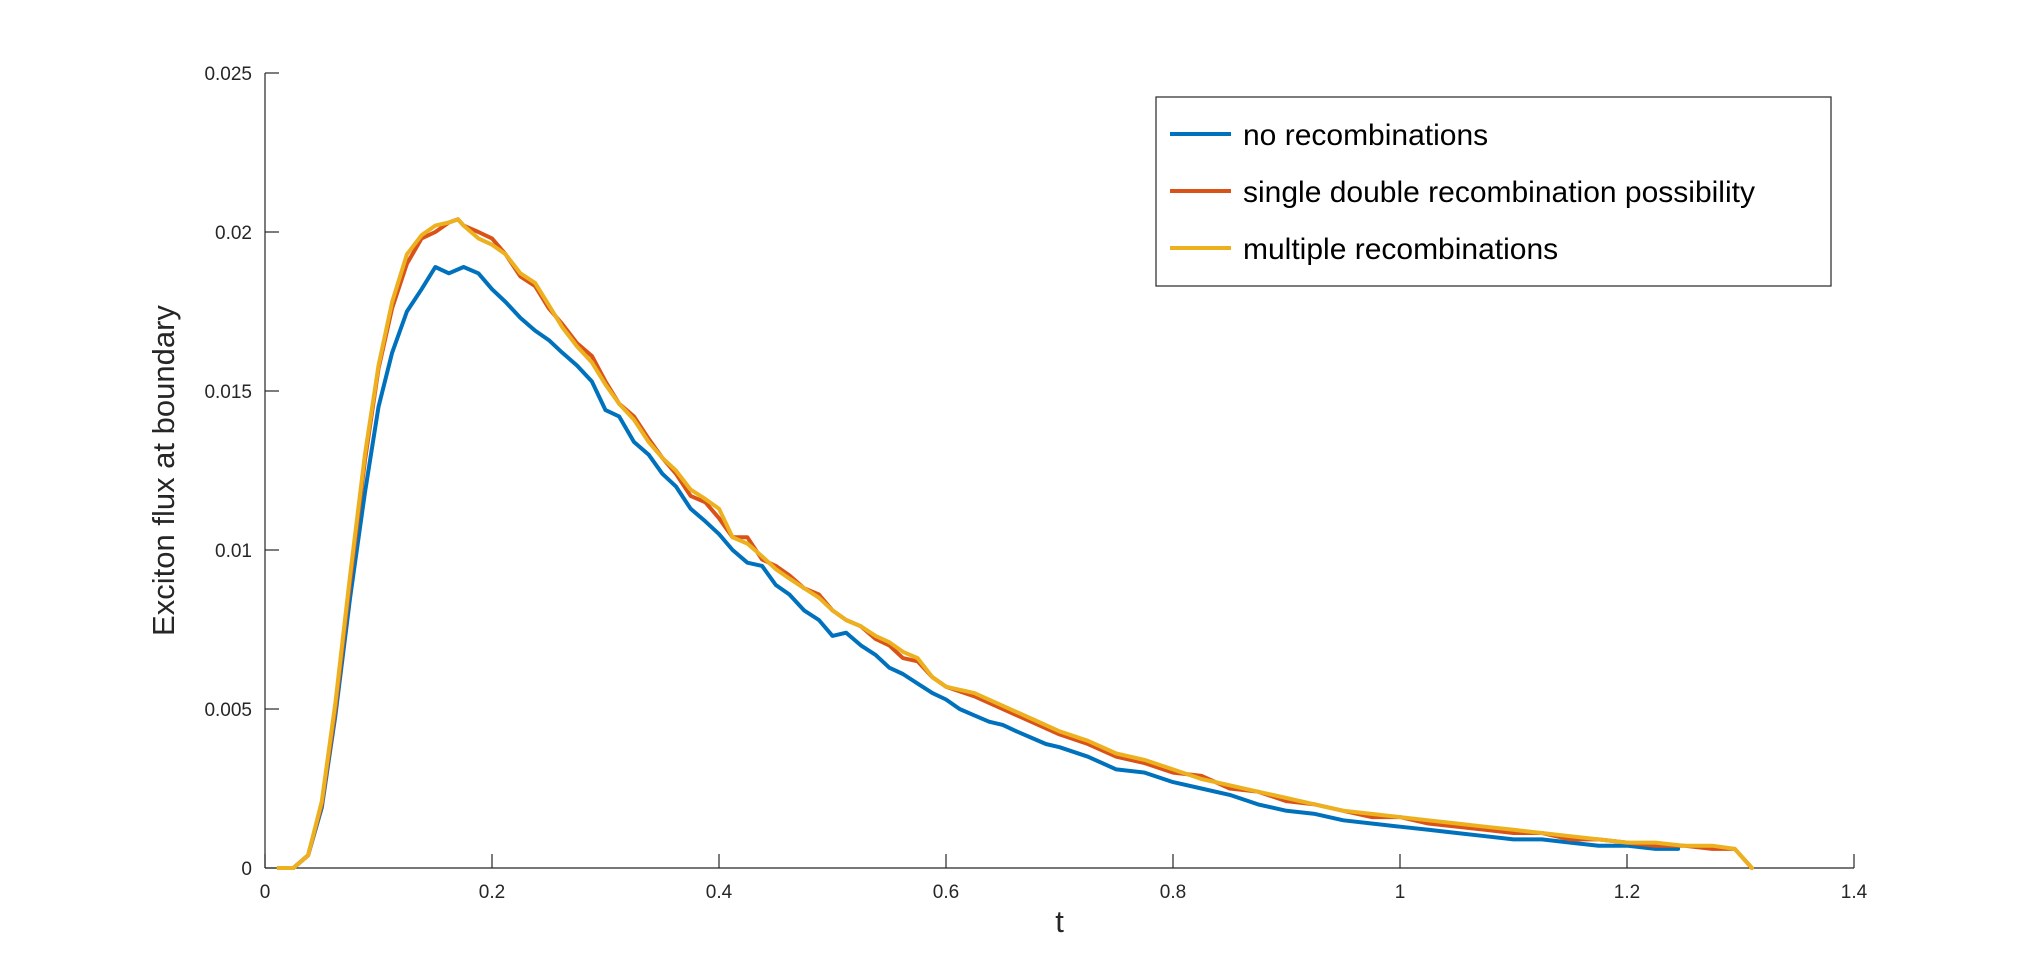  Describe the element at coordinates (1627, 892) in the screenshot. I see `x-tick-label: 1.2` at that location.